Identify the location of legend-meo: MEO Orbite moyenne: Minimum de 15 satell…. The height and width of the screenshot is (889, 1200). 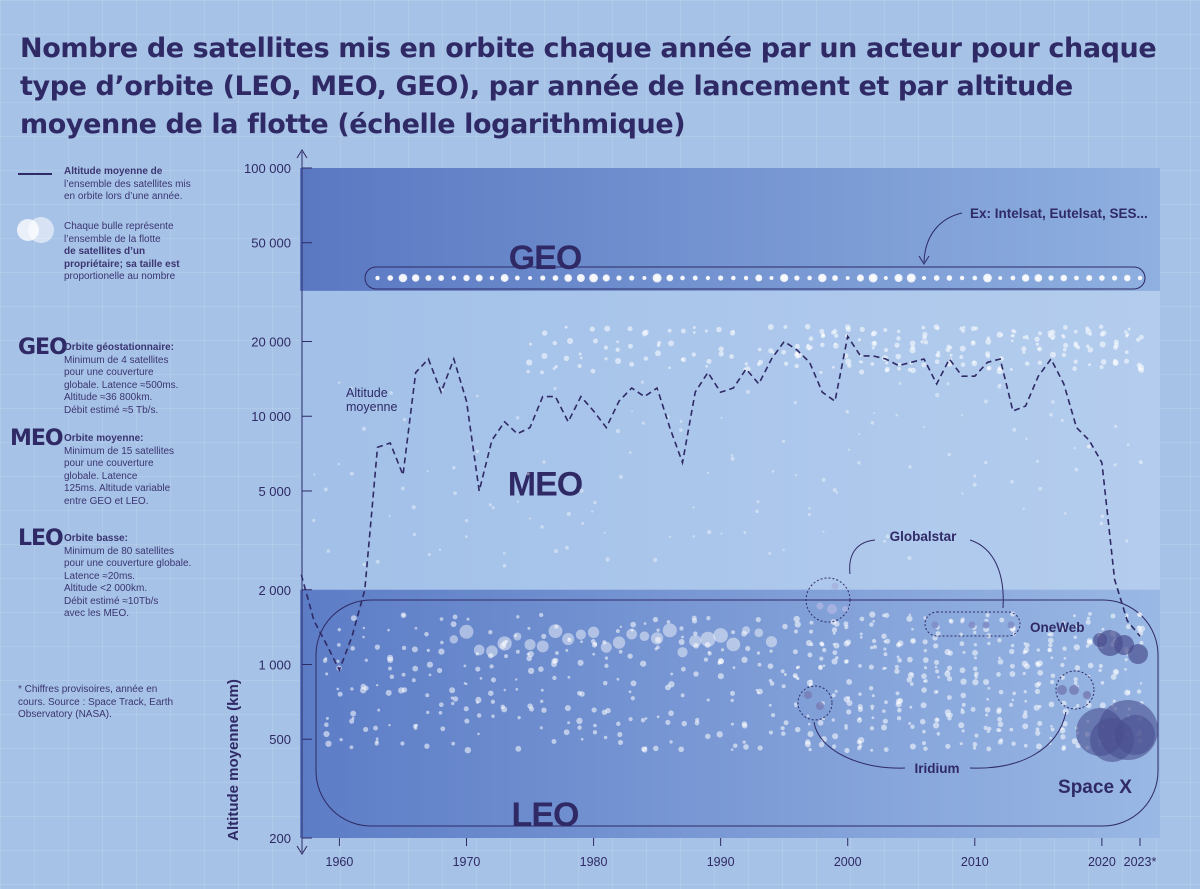
(115, 470).